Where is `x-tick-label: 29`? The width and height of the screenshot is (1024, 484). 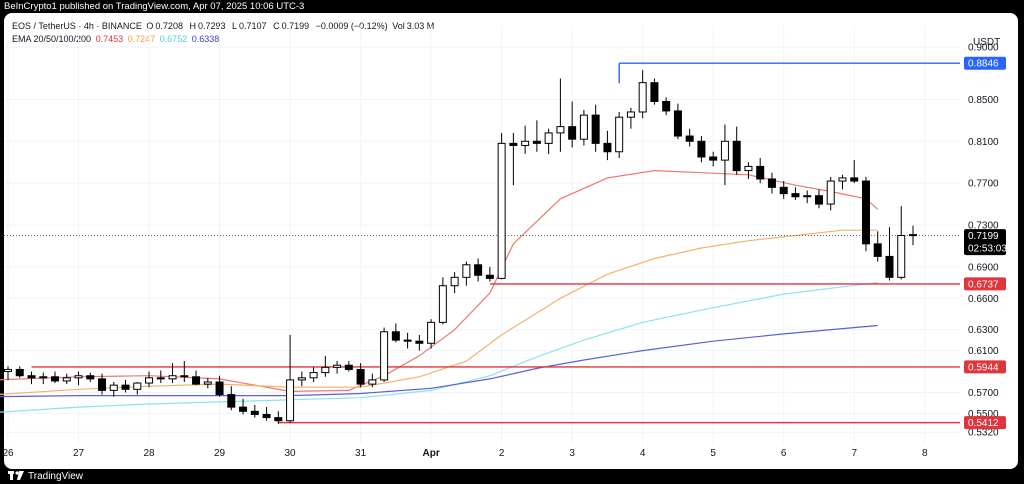 x-tick-label: 29 is located at coordinates (220, 453).